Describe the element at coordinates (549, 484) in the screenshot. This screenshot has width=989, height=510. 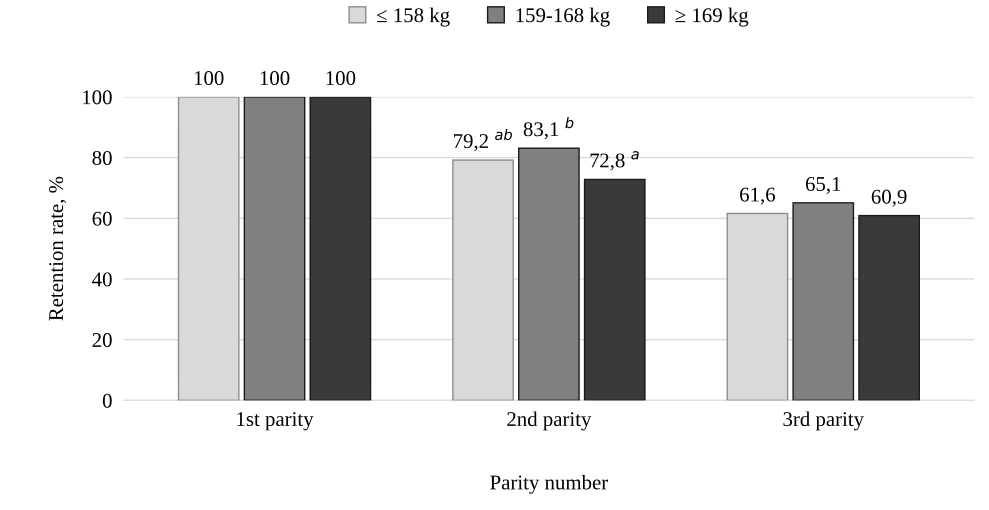
I see `x-axis-title: Parity number` at that location.